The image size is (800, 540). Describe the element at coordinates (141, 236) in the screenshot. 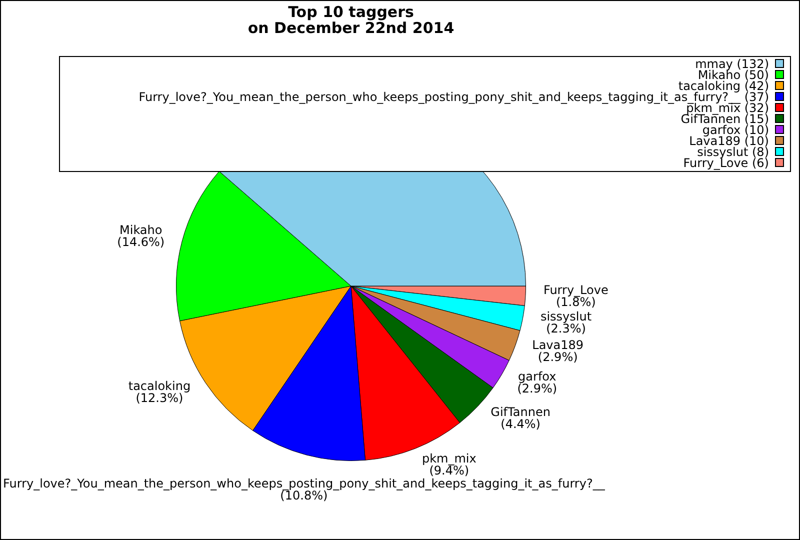

I see `data-label: Mikaho (14.6%)` at that location.